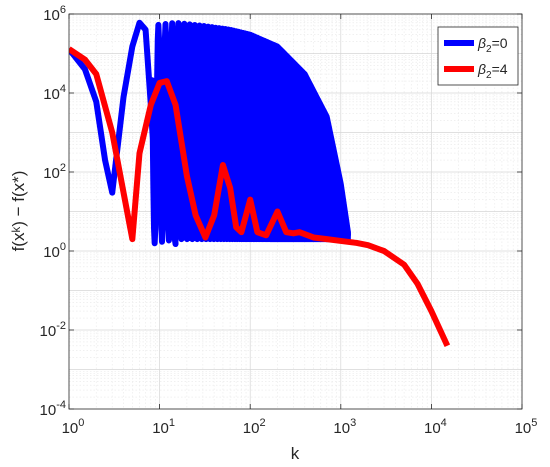 The width and height of the screenshot is (550, 467). Describe the element at coordinates (526, 427) in the screenshot. I see `x-tick-label: 10⁵` at that location.